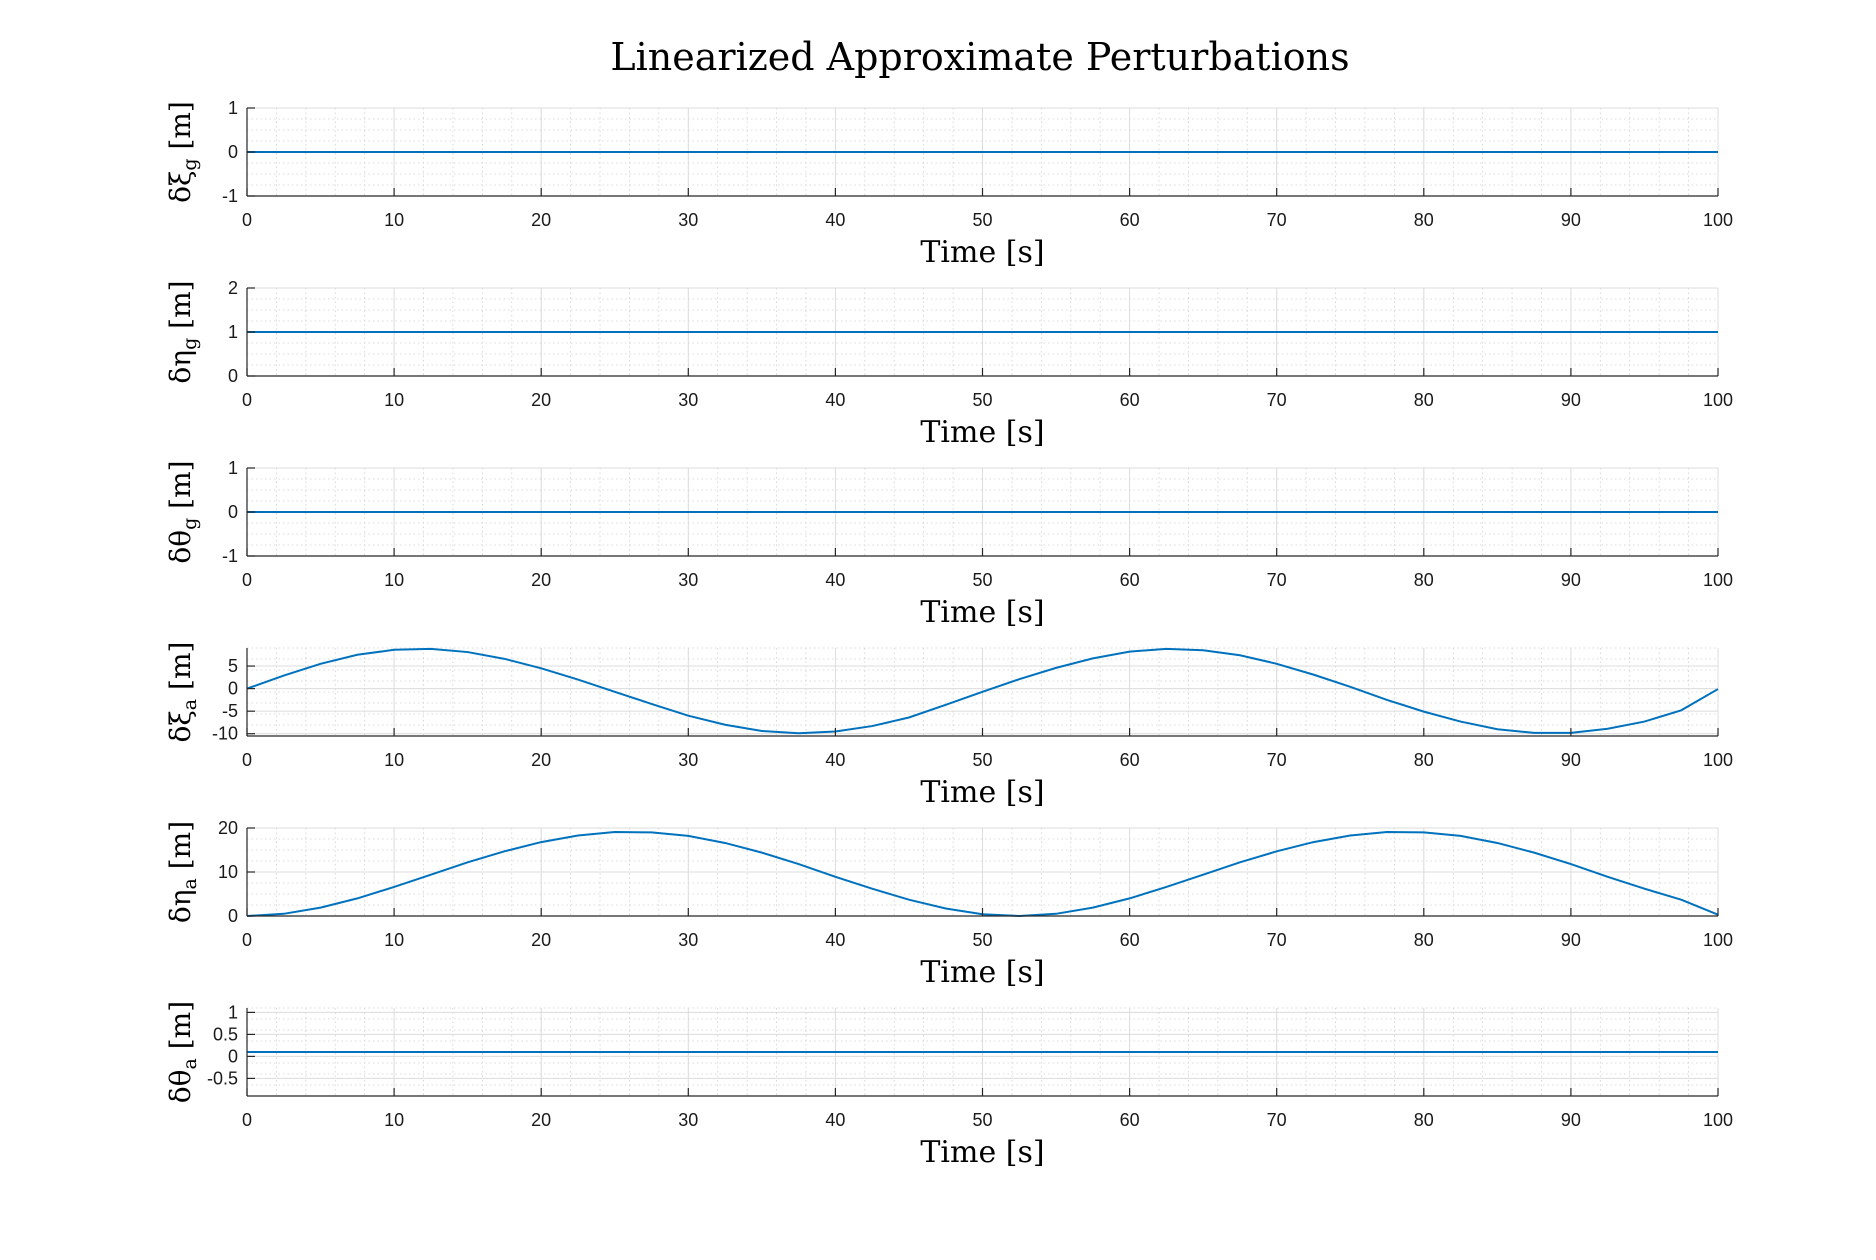 The image size is (1876, 1260). Describe the element at coordinates (182, 152) in the screenshot. I see `y-axis-label: δξg [m]` at that location.